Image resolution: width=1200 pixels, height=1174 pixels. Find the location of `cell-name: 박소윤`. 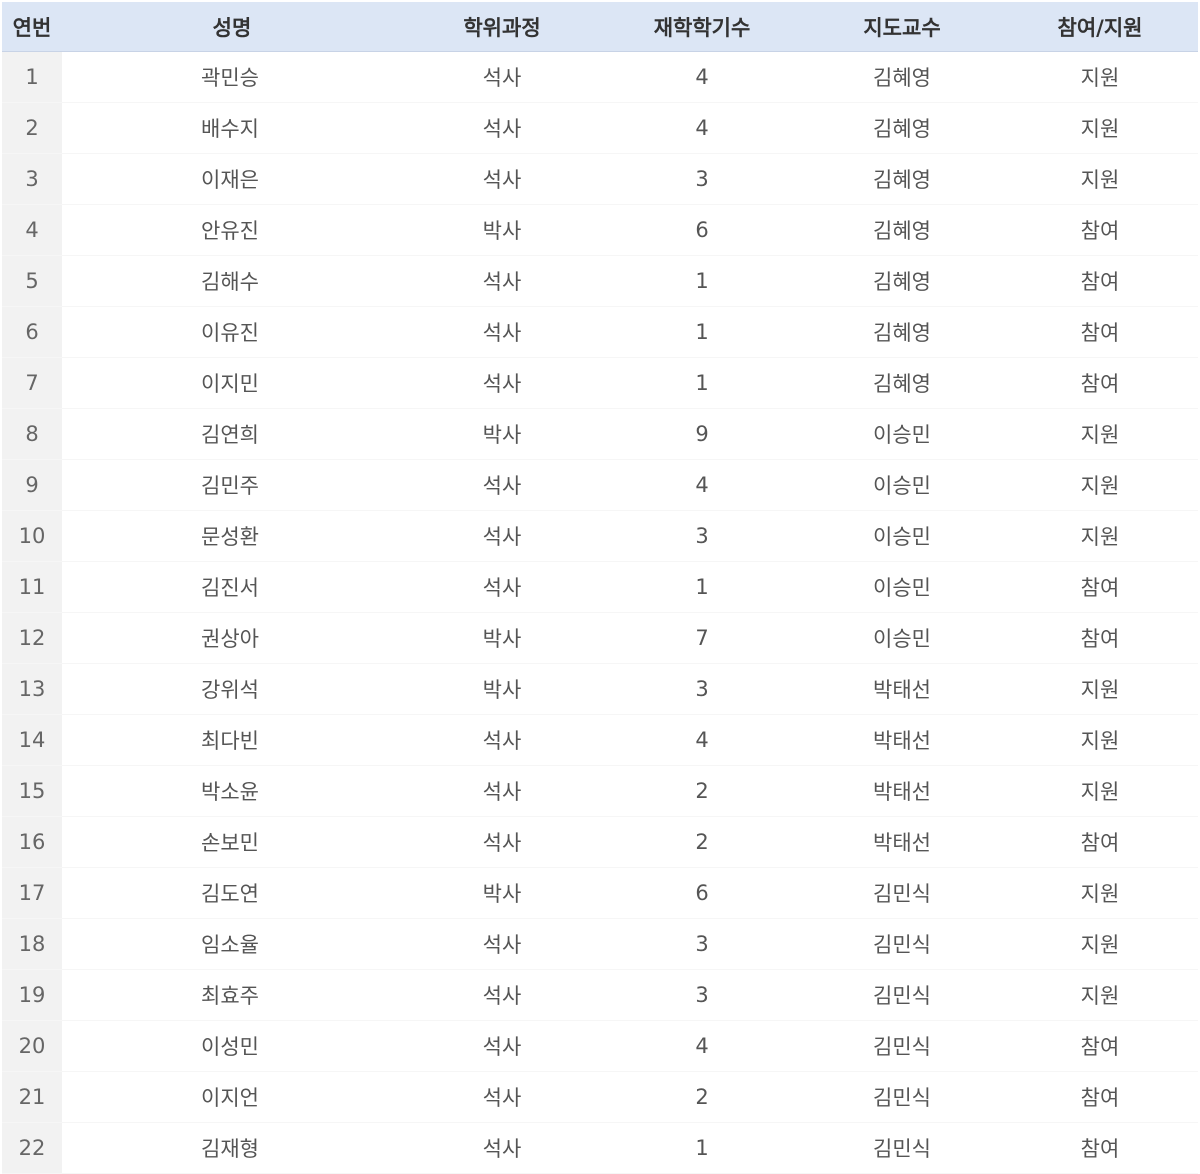

cell-name: 박소윤 is located at coordinates (232, 791).